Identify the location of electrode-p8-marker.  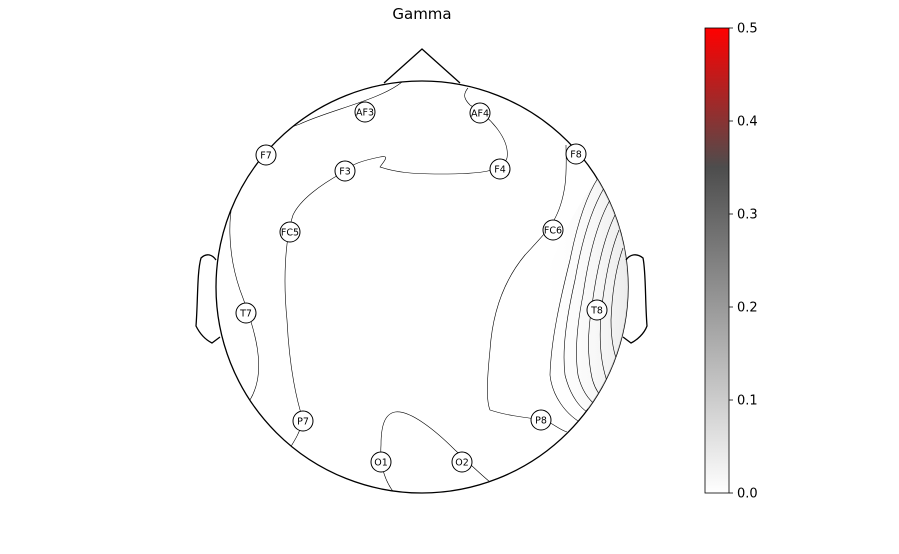
(541, 420).